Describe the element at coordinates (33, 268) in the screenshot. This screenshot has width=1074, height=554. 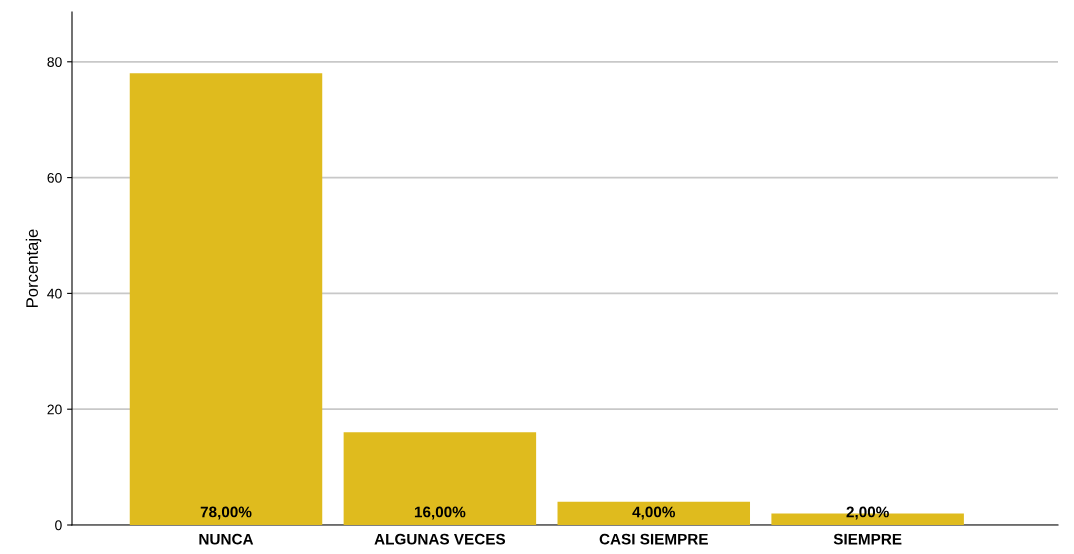
I see `y-axis-title: Porcentaje` at that location.